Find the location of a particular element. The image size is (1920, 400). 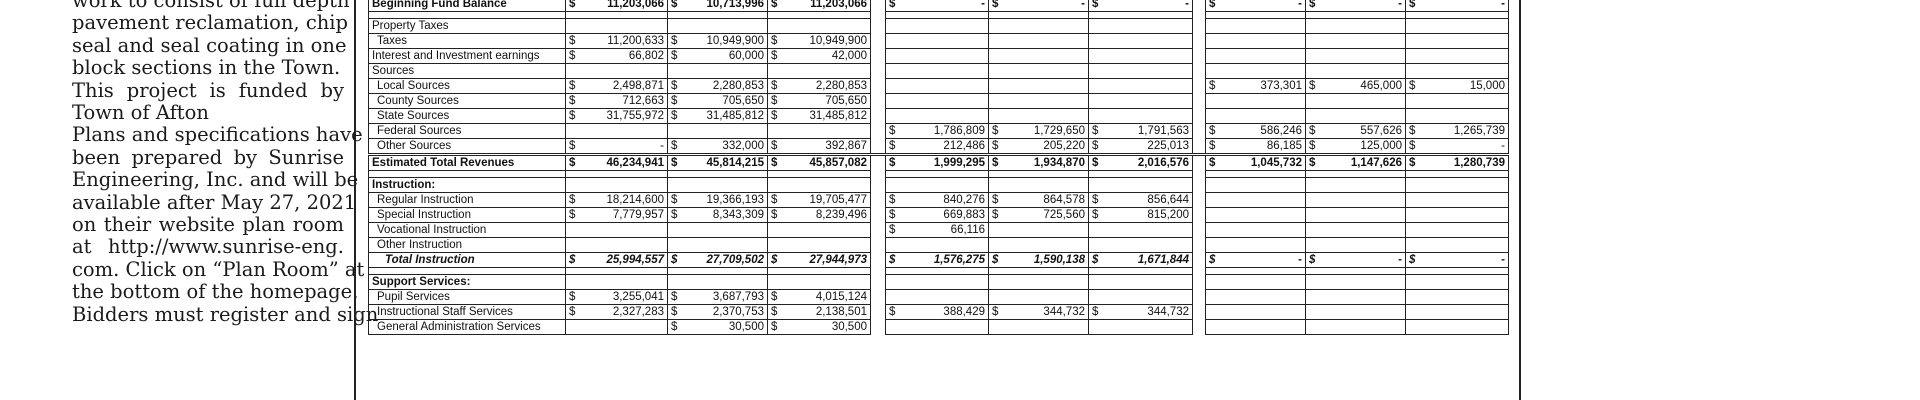

row-label: Vocational Instruction is located at coordinates (467, 230).